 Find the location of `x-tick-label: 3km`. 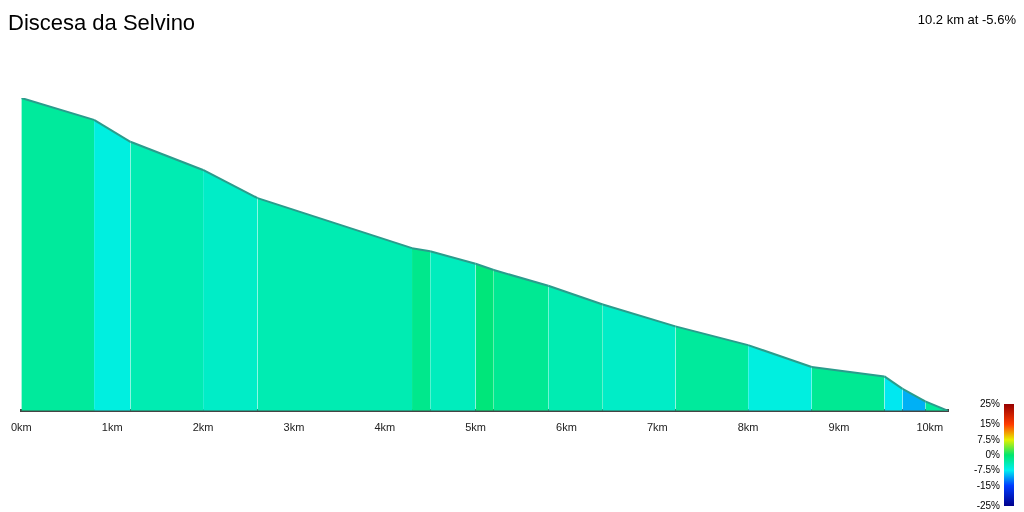

x-tick-label: 3km is located at coordinates (294, 427).